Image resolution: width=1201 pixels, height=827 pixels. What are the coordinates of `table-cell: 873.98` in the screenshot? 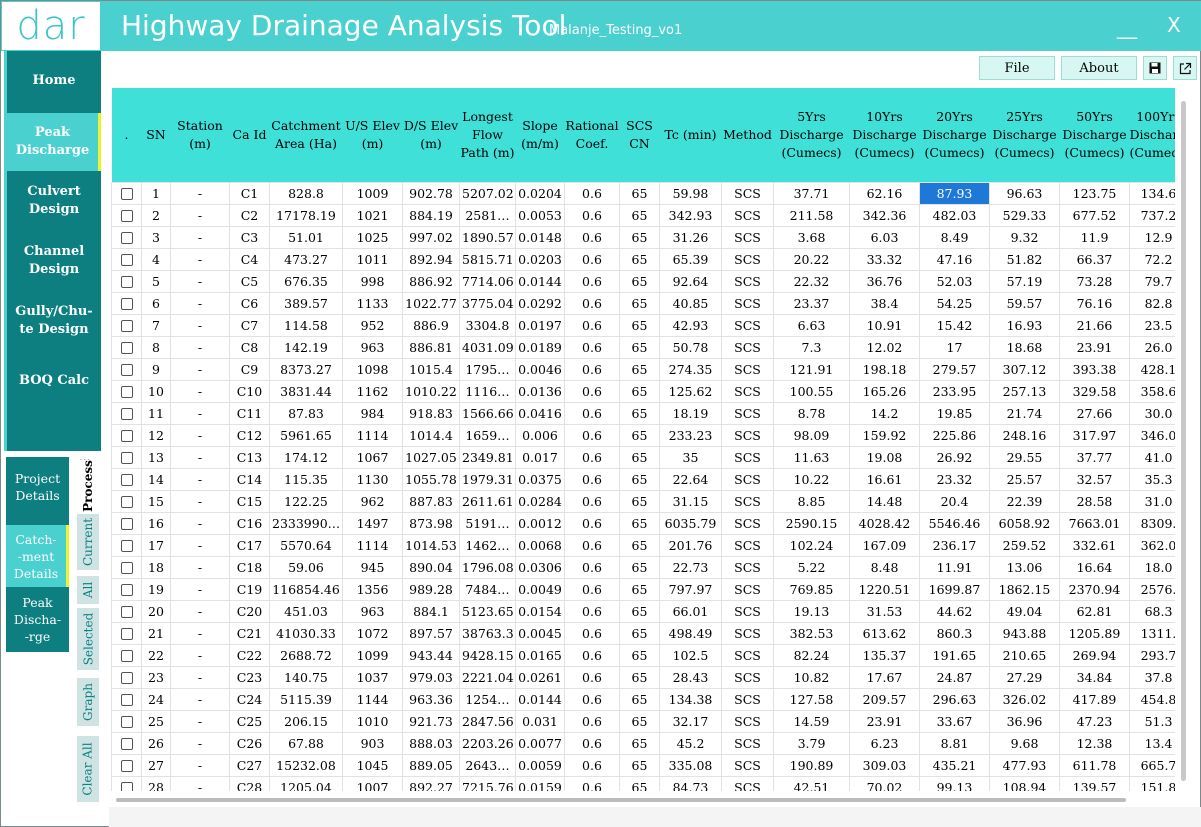 It's located at (431, 523).